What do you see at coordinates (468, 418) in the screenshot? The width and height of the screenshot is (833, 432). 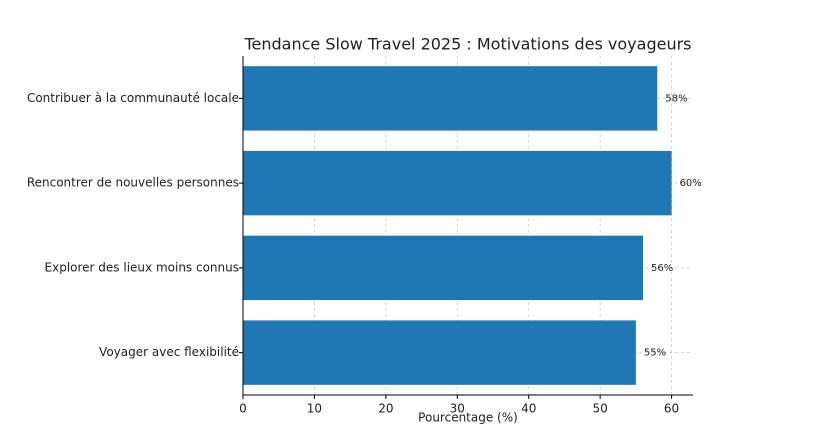 I see `x-axis-label: Pourcentage (%)` at bounding box center [468, 418].